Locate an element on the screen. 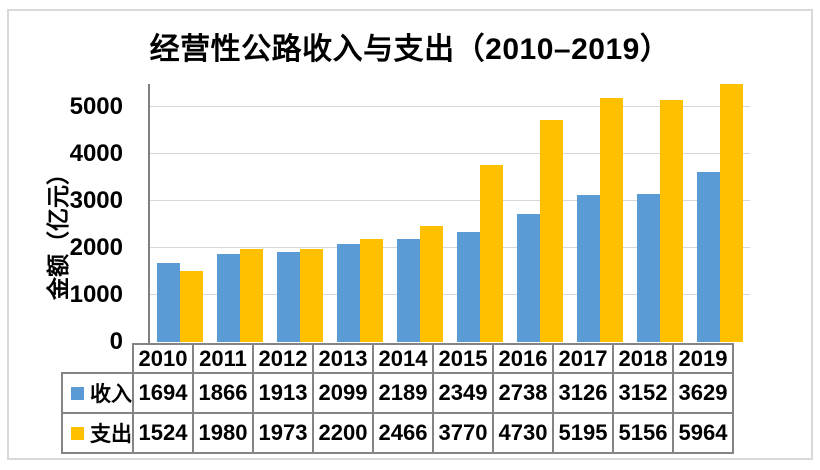 This screenshot has height=470, width=820. legend-cell-收入: 收入 is located at coordinates (97, 393).